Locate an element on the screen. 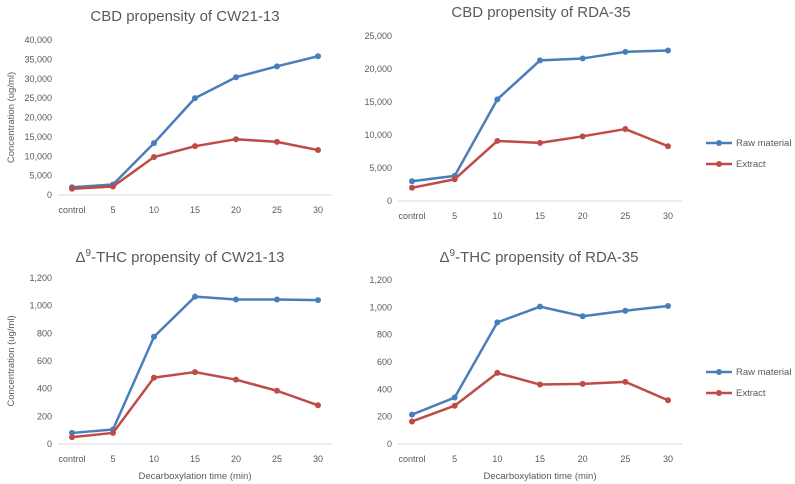 This screenshot has height=484, width=795. legend-label: Raw material is located at coordinates (763, 372).